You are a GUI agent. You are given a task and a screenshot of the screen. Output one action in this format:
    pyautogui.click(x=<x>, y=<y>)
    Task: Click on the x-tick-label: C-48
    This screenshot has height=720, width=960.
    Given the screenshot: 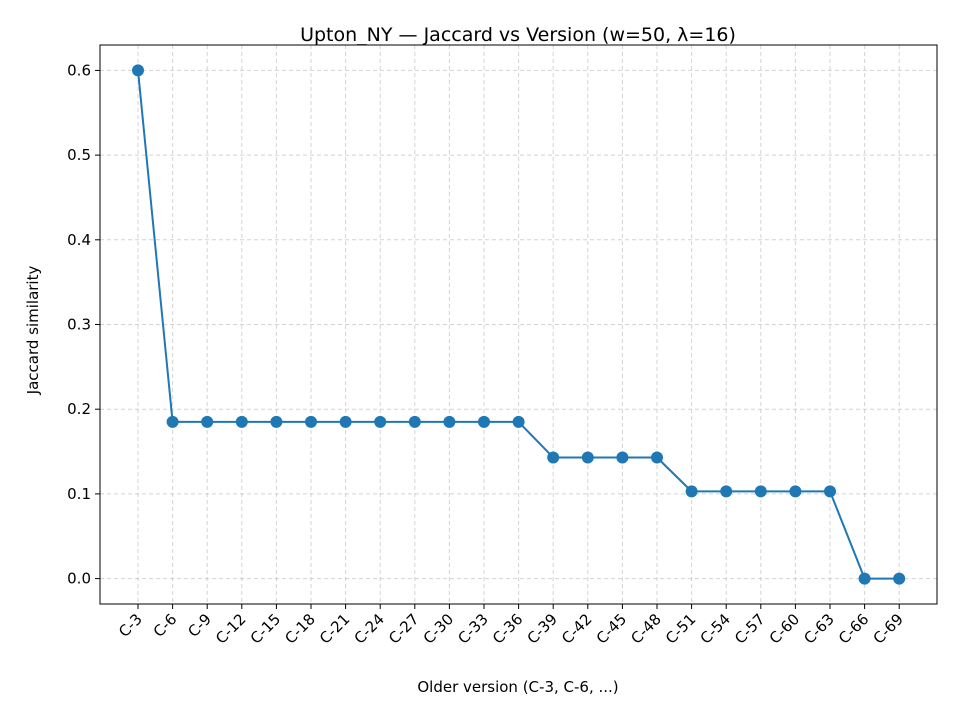 What is the action you would take?
    pyautogui.click(x=645, y=628)
    